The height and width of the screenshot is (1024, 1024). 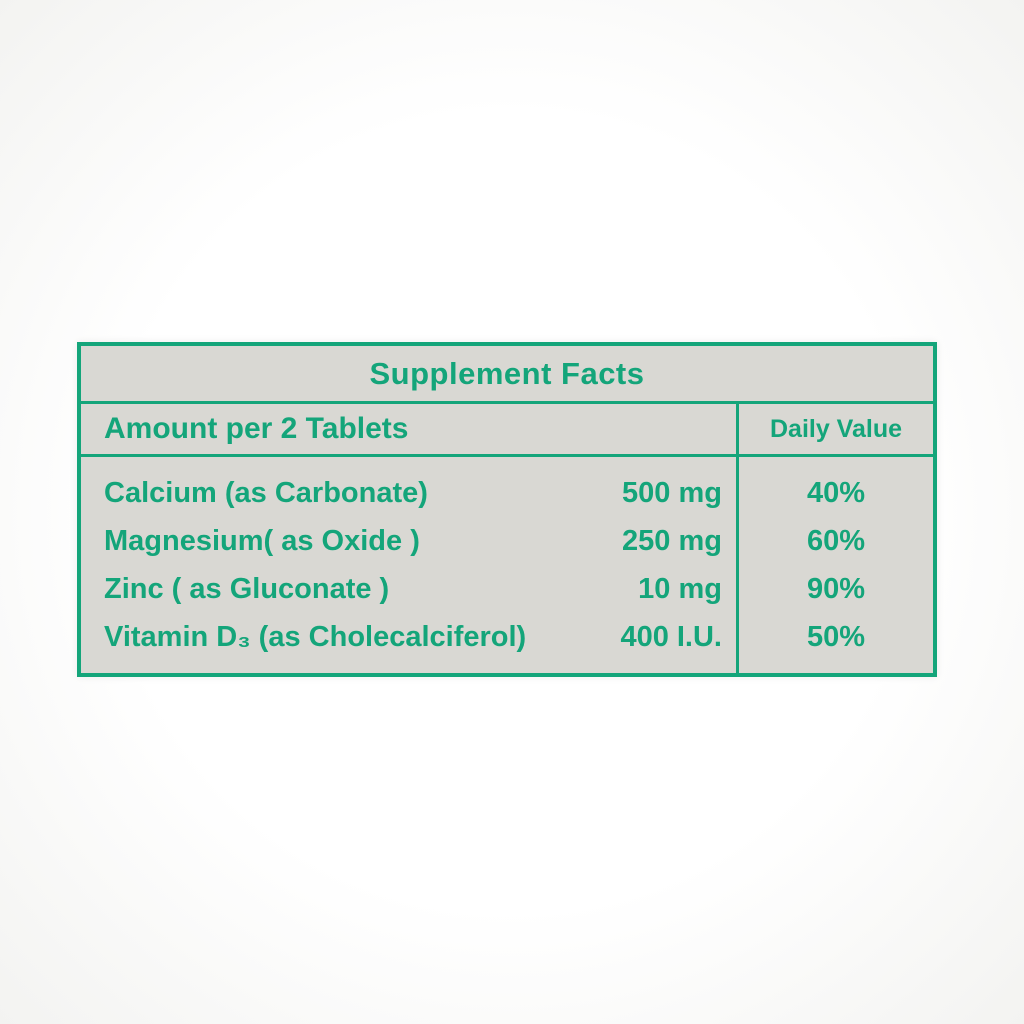 What do you see at coordinates (834, 565) in the screenshot?
I see `daily-value-column: 40% 60% 90% 50%` at bounding box center [834, 565].